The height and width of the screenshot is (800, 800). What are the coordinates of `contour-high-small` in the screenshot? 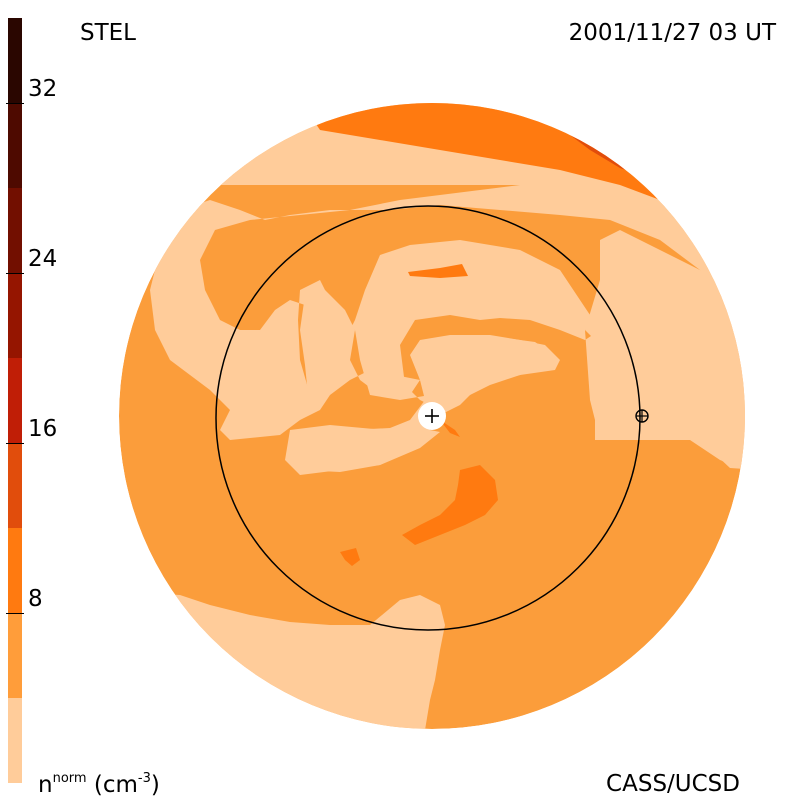 It's located at (350, 557).